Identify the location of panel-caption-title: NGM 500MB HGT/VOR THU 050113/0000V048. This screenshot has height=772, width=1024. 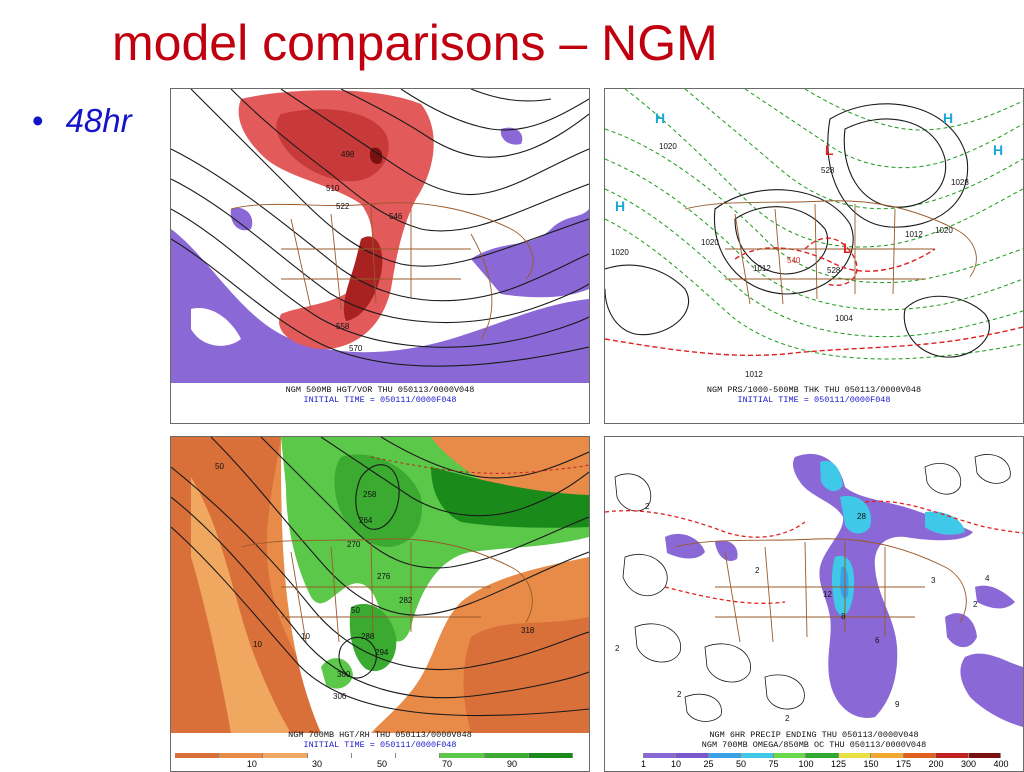
(380, 390).